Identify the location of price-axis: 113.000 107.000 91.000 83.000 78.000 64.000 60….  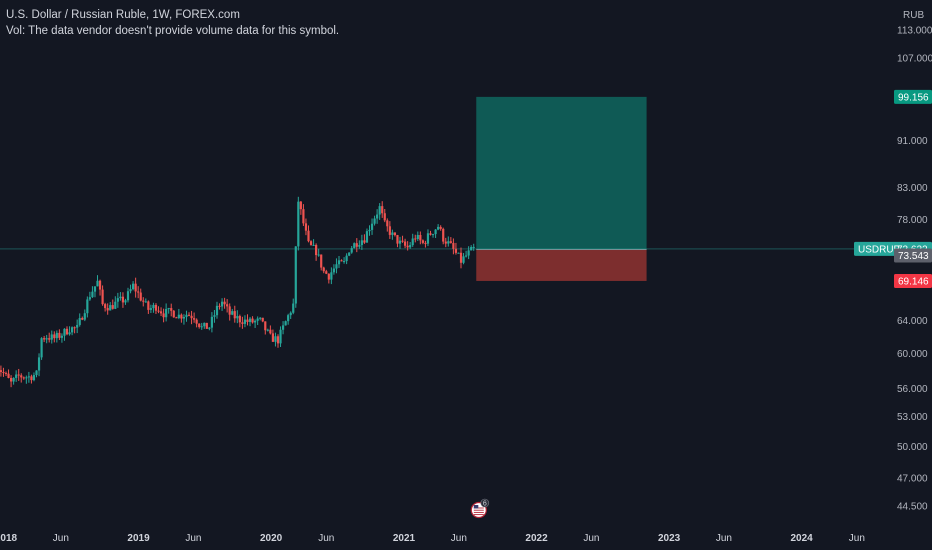
(914, 269).